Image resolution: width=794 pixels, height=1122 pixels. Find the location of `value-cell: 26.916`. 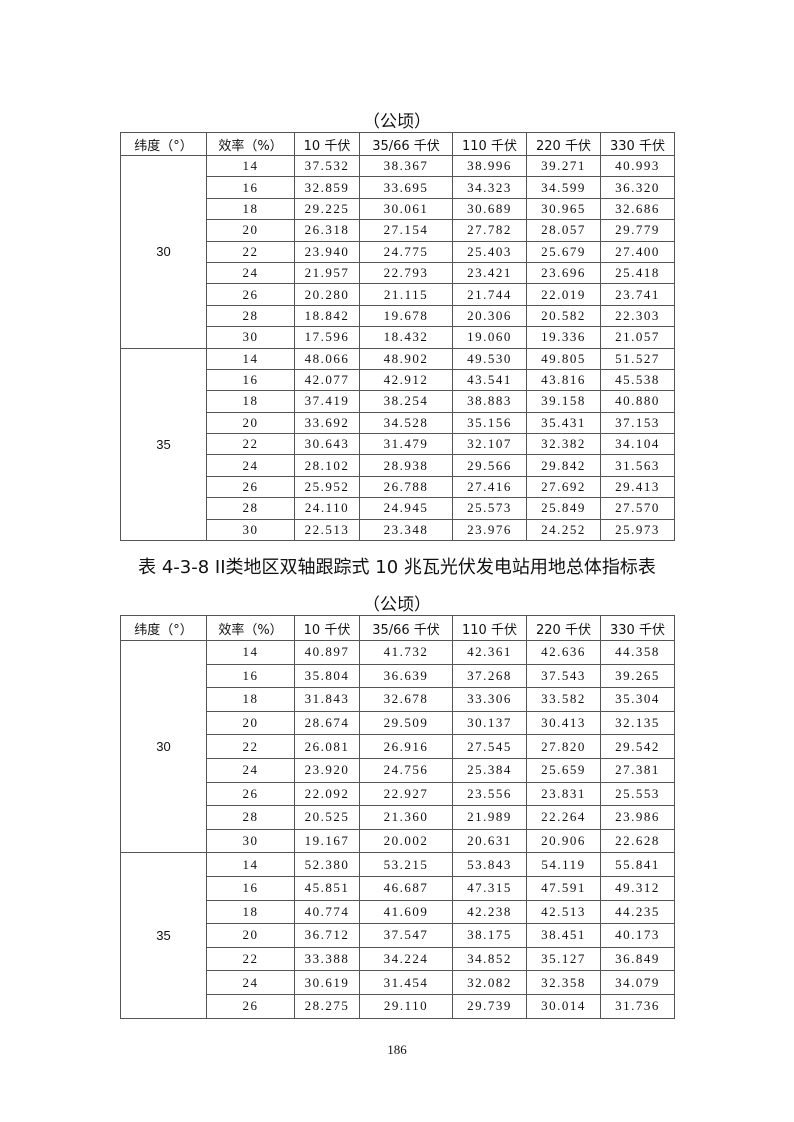

value-cell: 26.916 is located at coordinates (406, 746).